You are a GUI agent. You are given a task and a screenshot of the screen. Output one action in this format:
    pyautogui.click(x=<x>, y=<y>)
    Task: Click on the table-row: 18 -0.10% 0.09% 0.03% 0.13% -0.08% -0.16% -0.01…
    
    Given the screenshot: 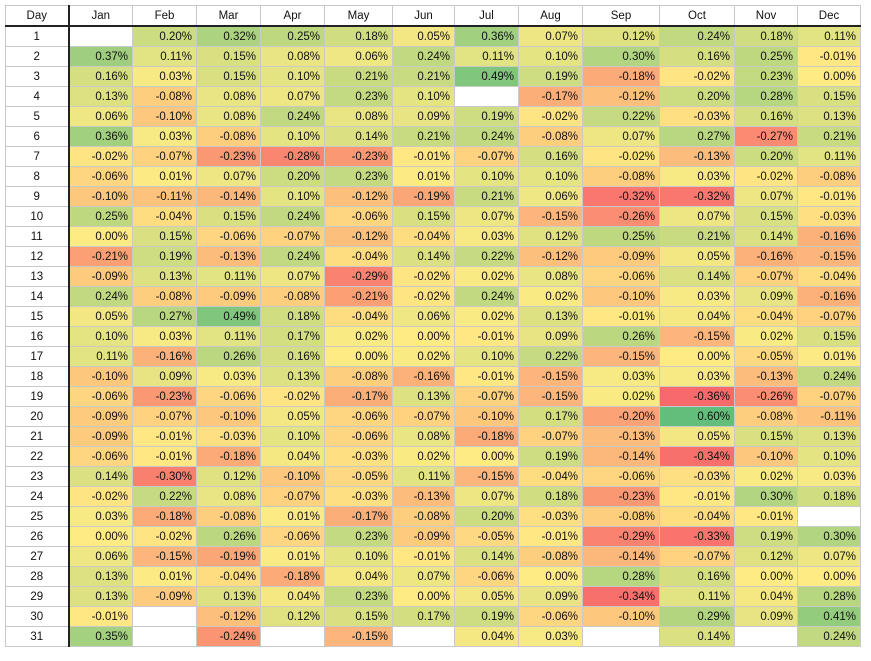 What is the action you would take?
    pyautogui.click(x=433, y=376)
    